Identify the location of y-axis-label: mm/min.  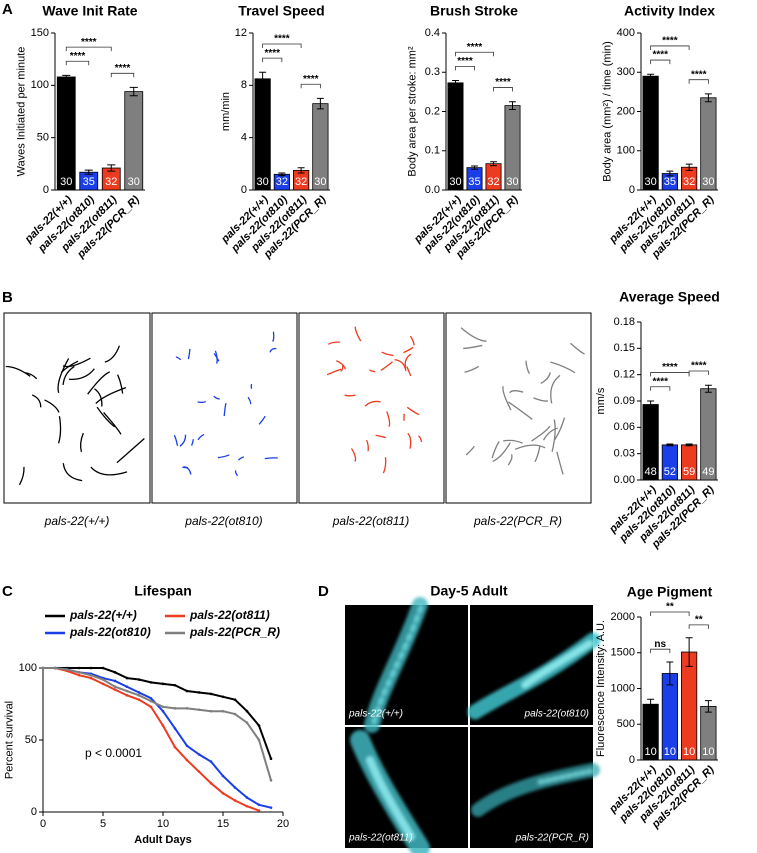
(226, 111).